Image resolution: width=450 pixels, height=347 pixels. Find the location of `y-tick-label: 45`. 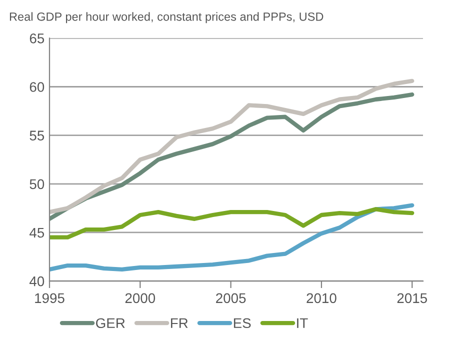

y-tick-label: 45 is located at coordinates (37, 233).